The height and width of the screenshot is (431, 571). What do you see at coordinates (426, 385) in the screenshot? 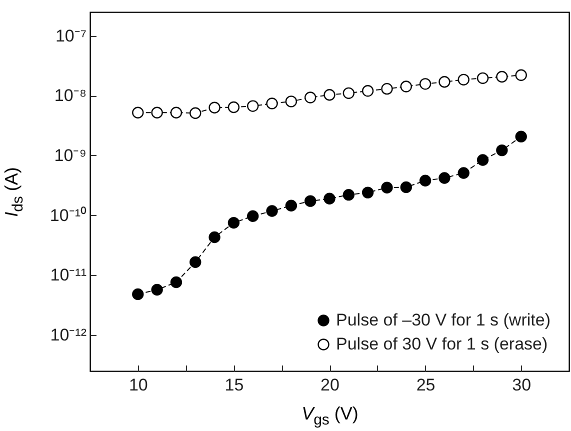
I see `x-tick-label: 25` at bounding box center [426, 385].